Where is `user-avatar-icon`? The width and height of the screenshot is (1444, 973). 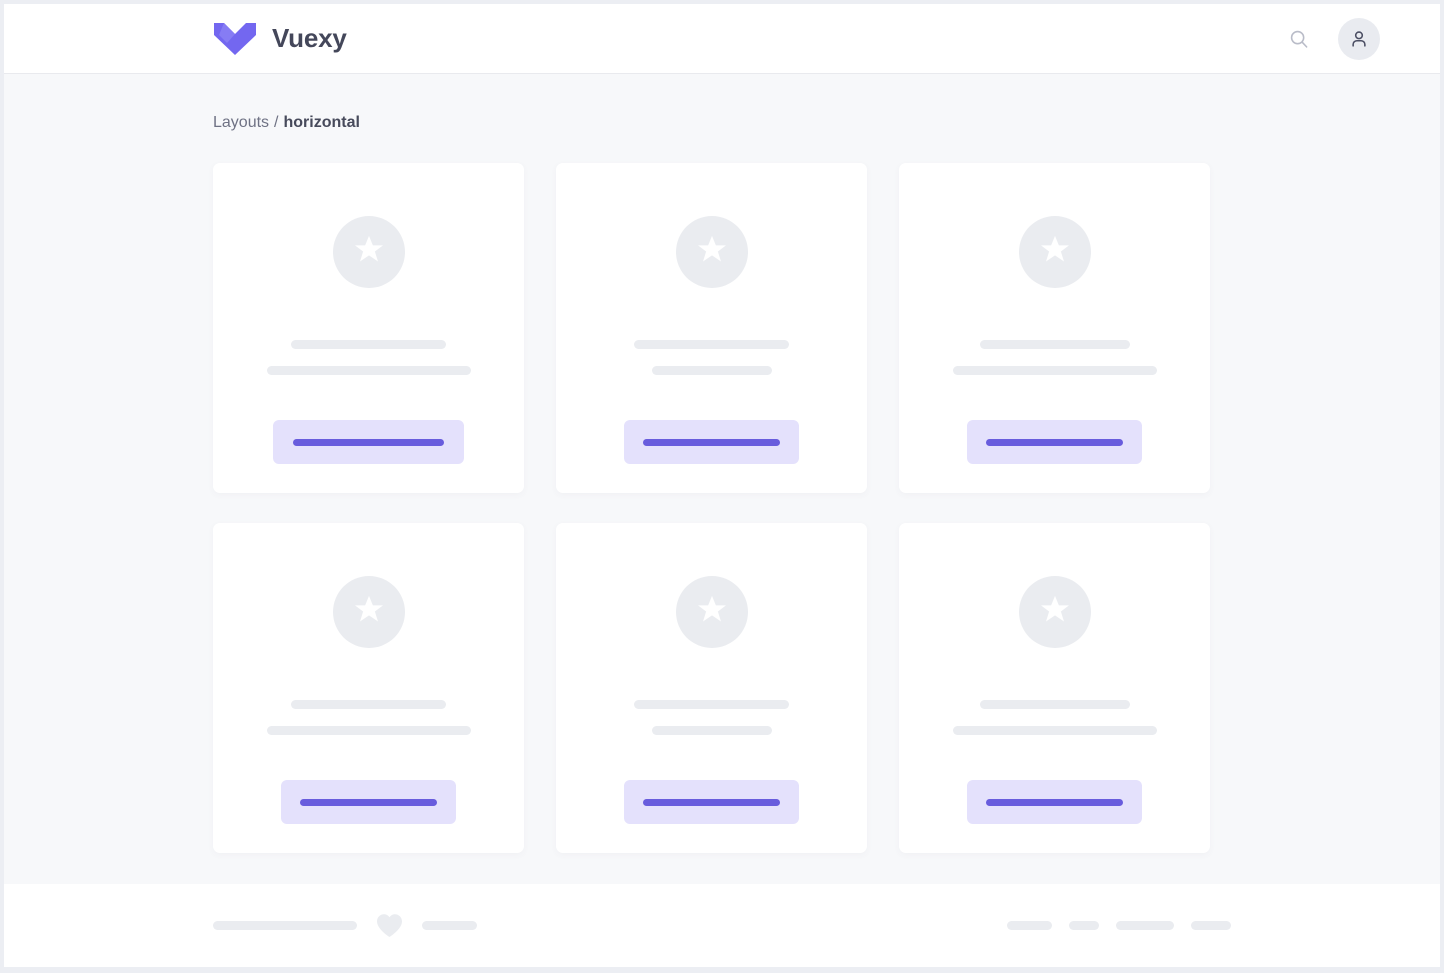
user-avatar-icon is located at coordinates (1359, 38).